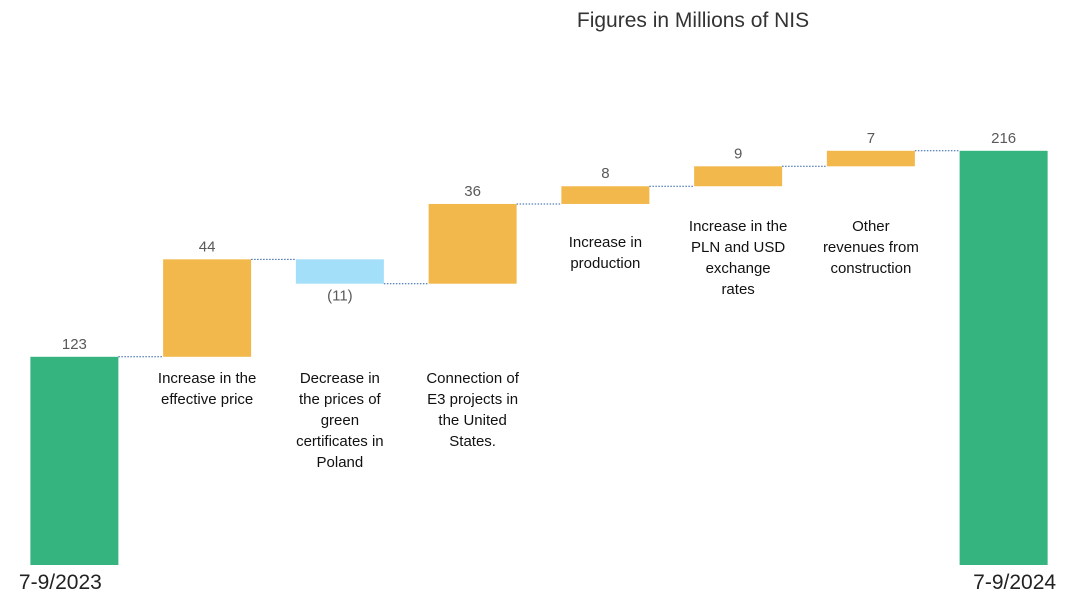  I want to click on x-tick-label: Increase in production, so click(605, 253).